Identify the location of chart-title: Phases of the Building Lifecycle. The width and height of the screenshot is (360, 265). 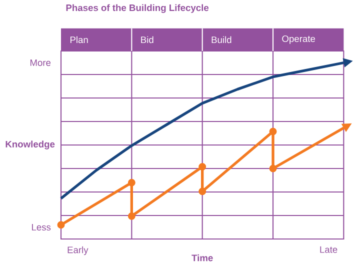
(137, 8).